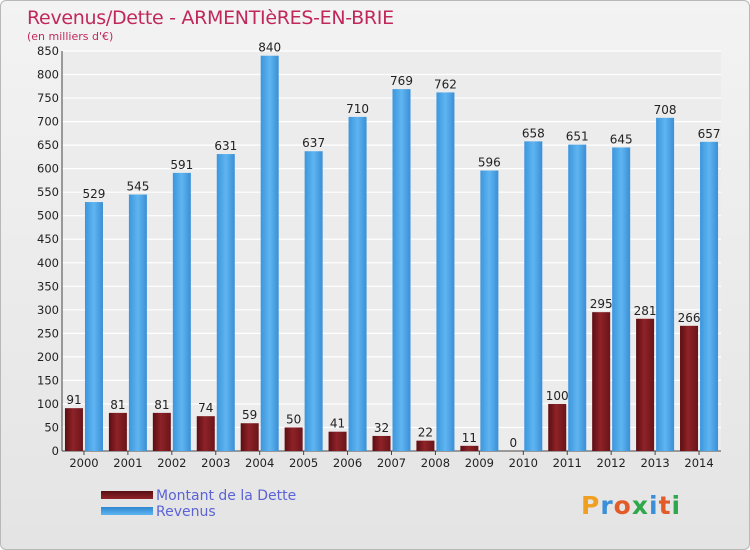  I want to click on x-tick-label: 2012, so click(611, 463).